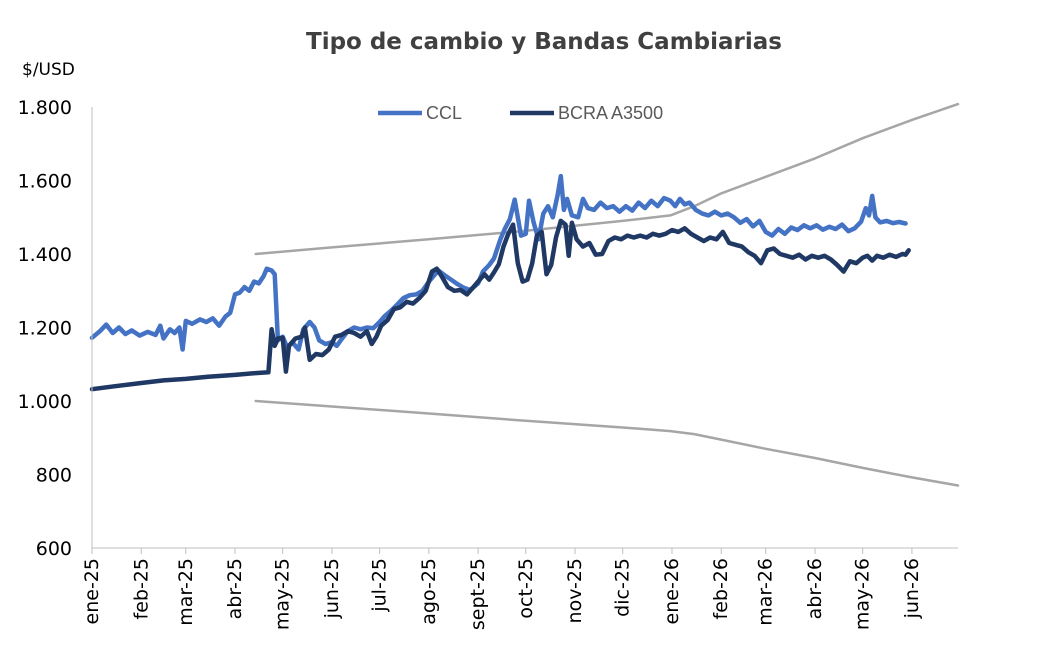 This screenshot has width=1038, height=664. I want to click on y-tick-label: 600, so click(54, 549).